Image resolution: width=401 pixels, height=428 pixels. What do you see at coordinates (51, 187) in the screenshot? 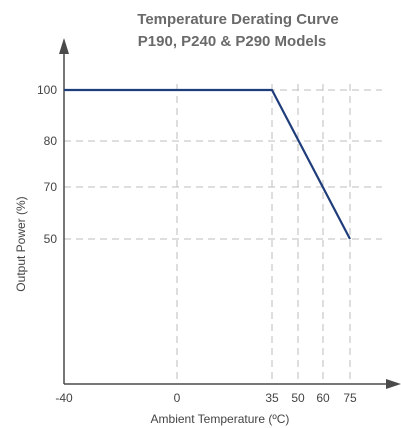
I see `y-tick-label-70: 70` at bounding box center [51, 187].